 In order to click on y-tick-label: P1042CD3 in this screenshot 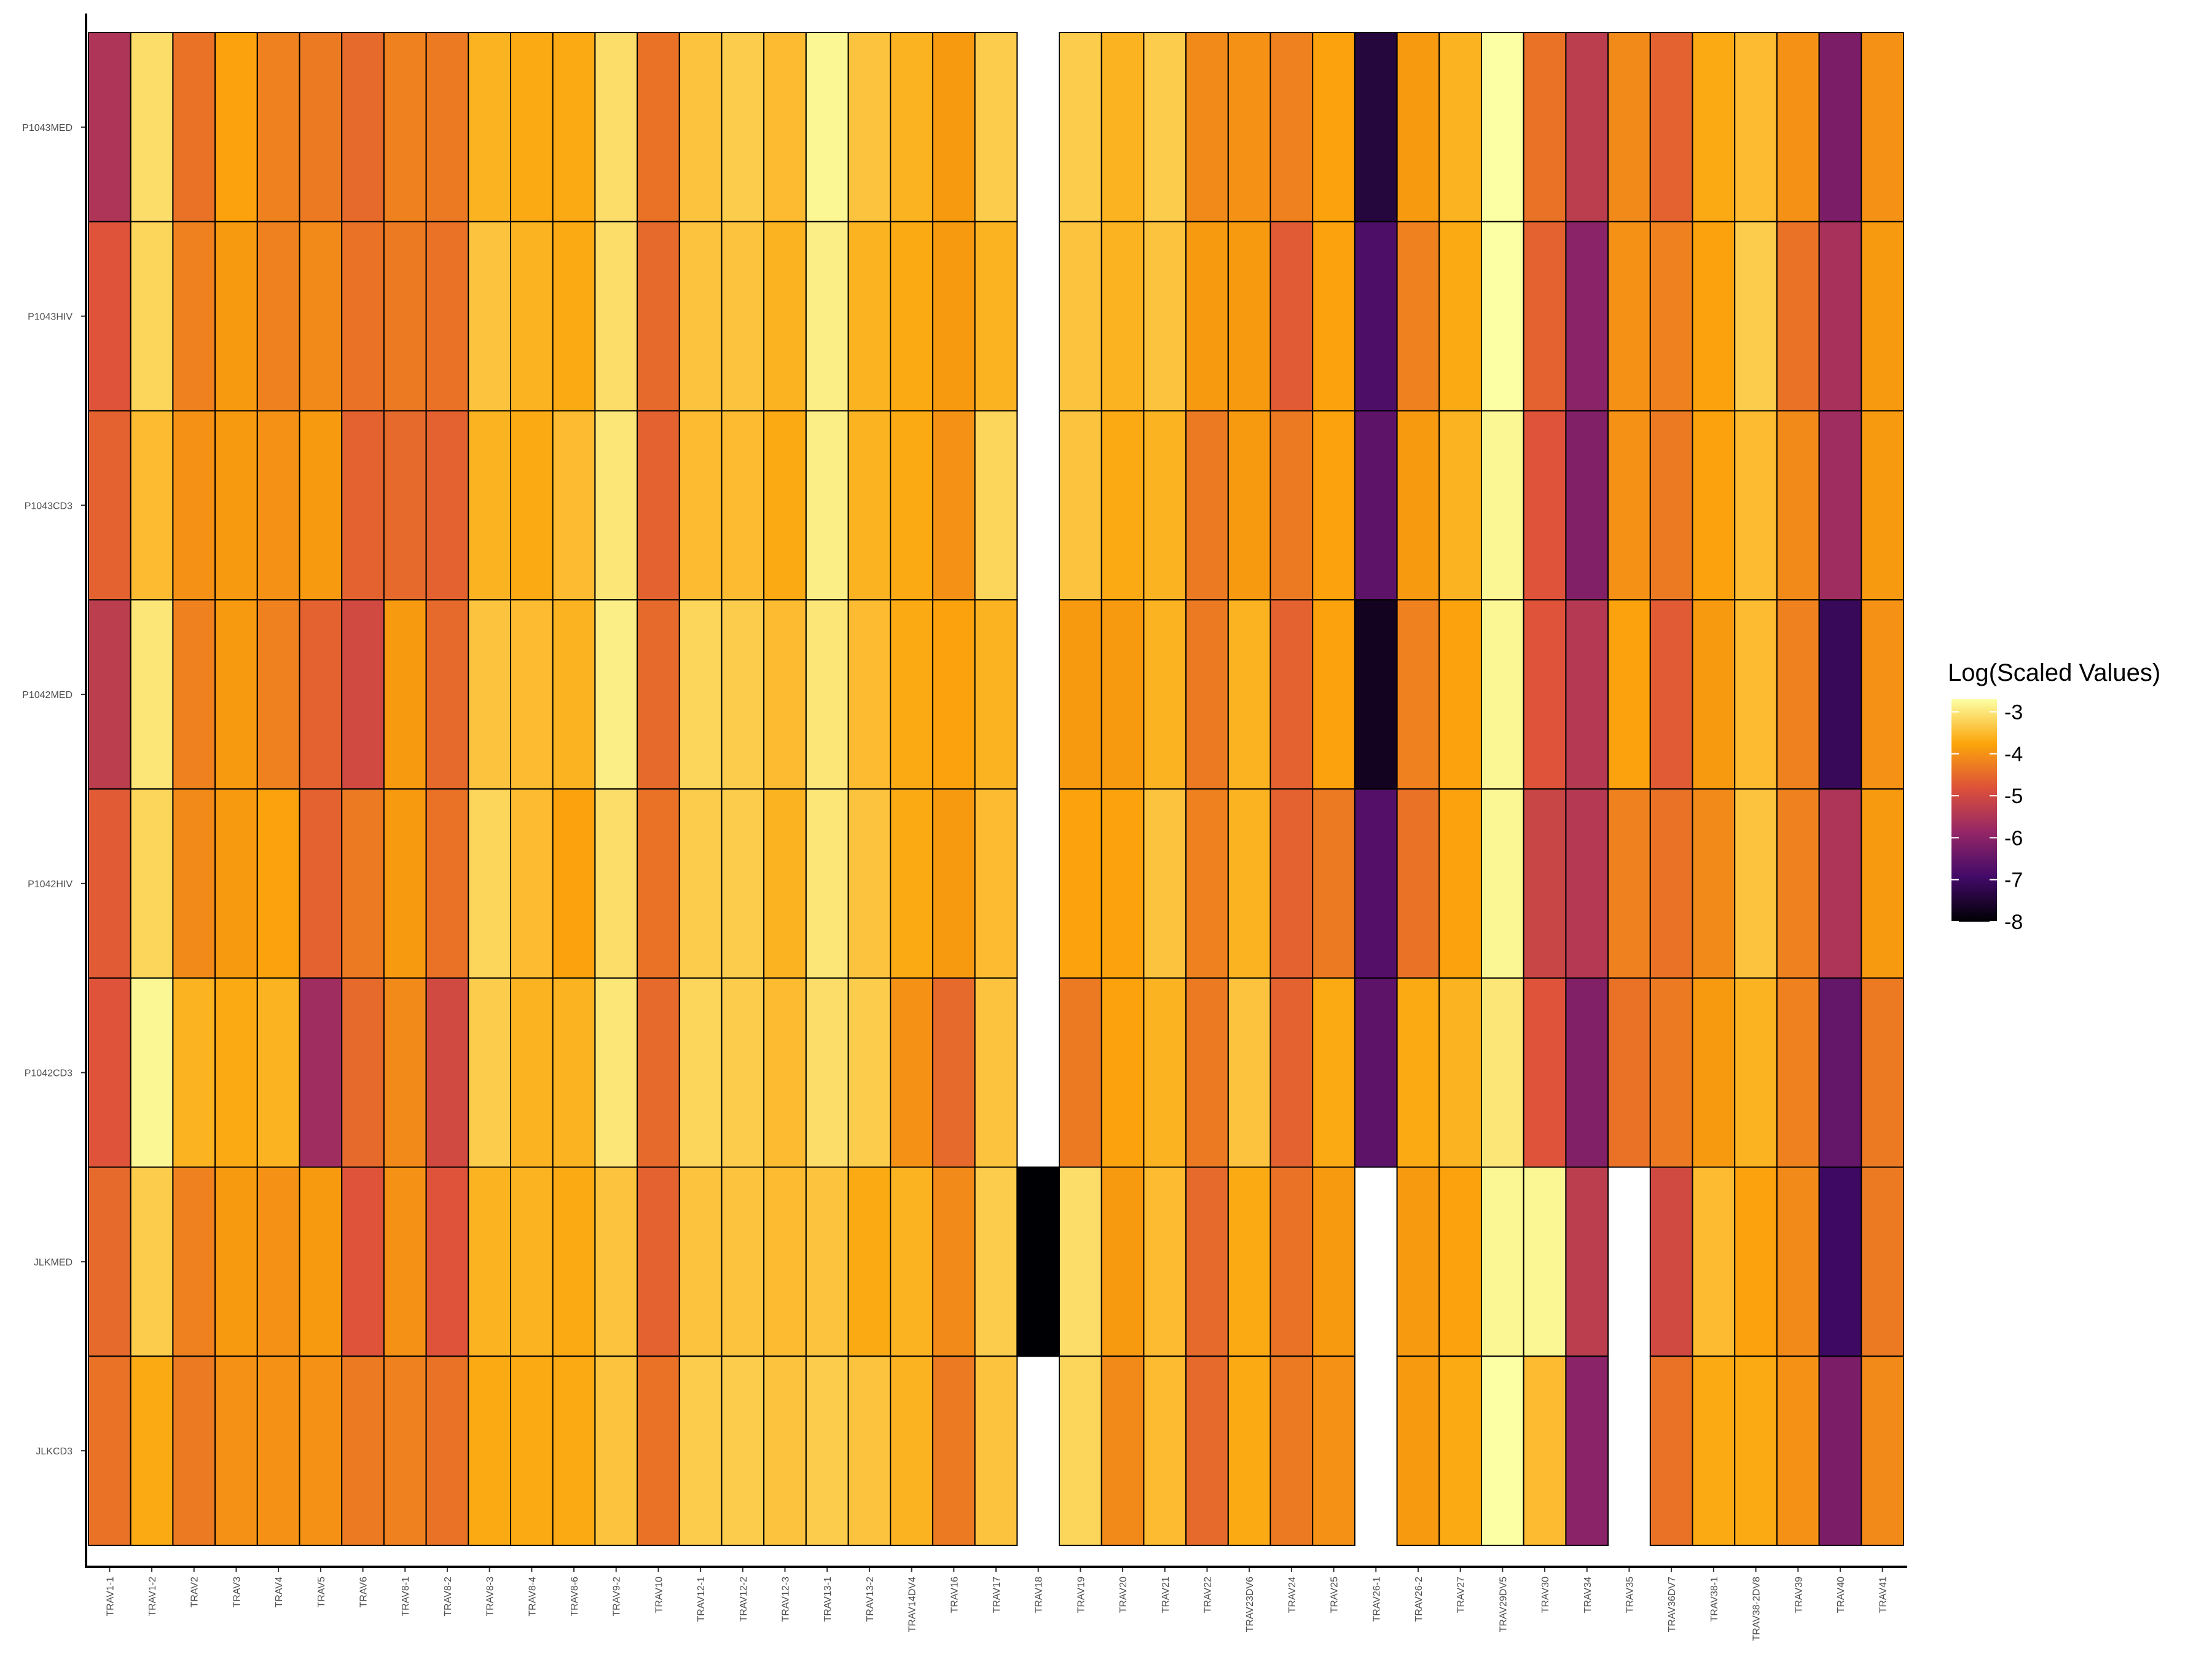, I will do `click(49, 1074)`.